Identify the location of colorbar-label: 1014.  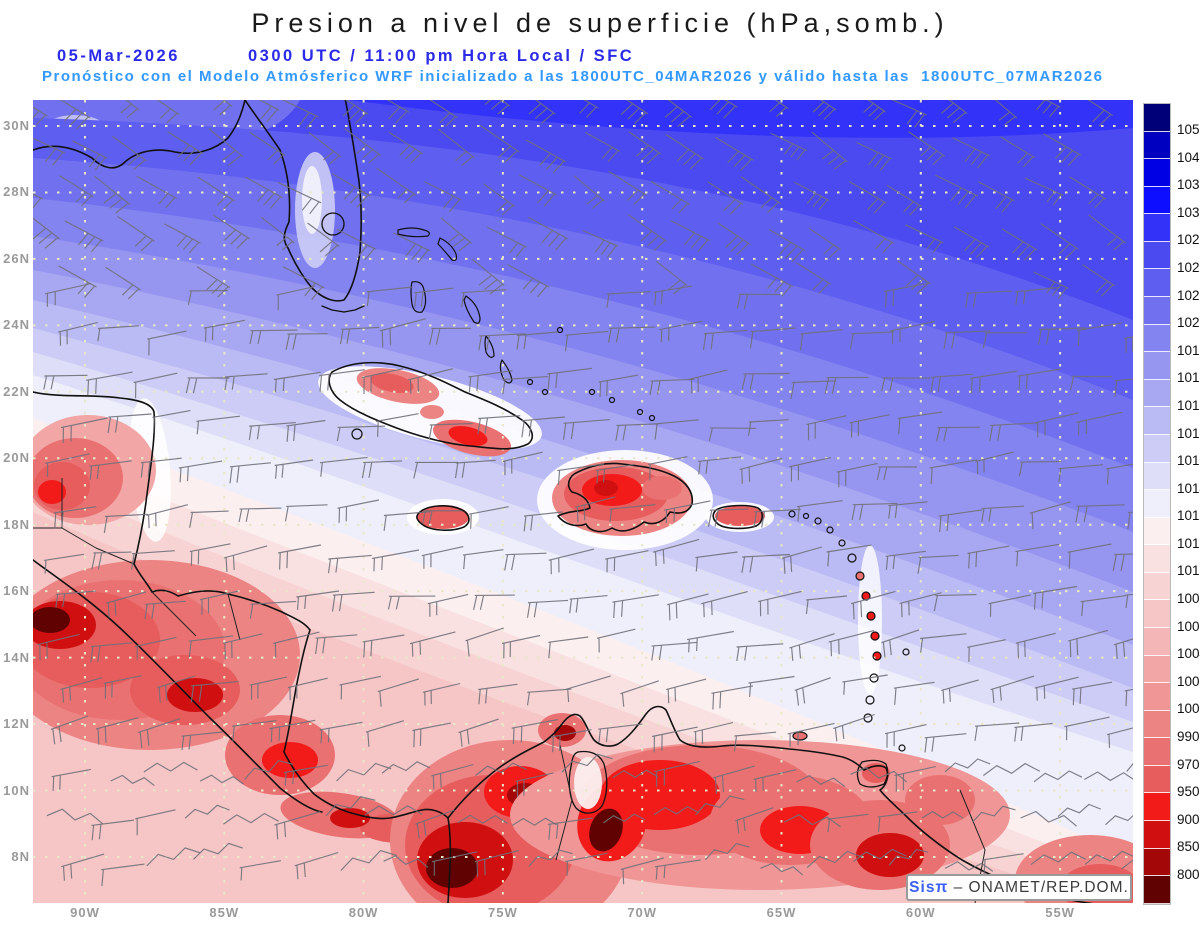
(1188, 488).